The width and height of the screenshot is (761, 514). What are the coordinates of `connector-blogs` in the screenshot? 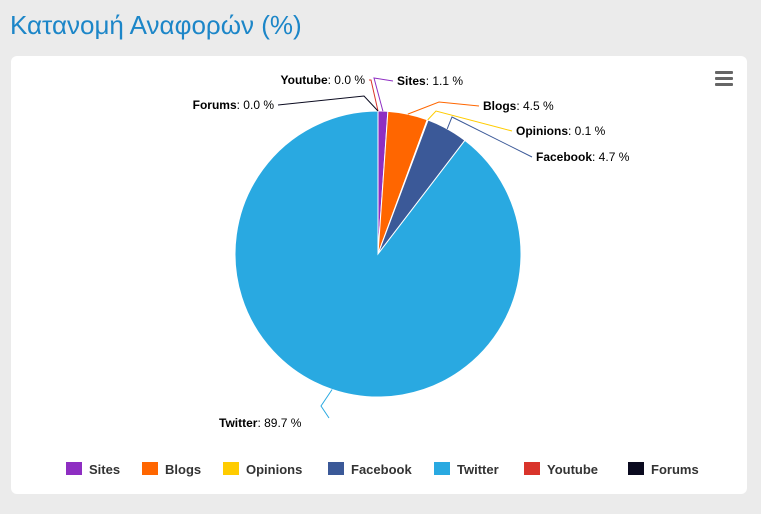 It's located at (443, 108).